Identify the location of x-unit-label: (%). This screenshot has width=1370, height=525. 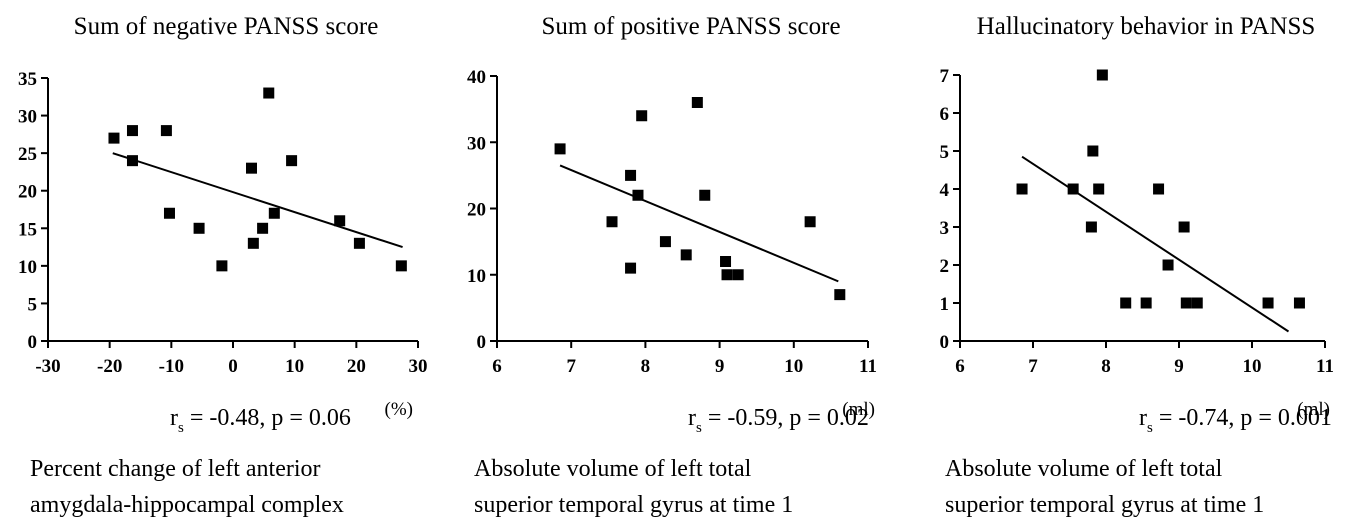
(399, 409).